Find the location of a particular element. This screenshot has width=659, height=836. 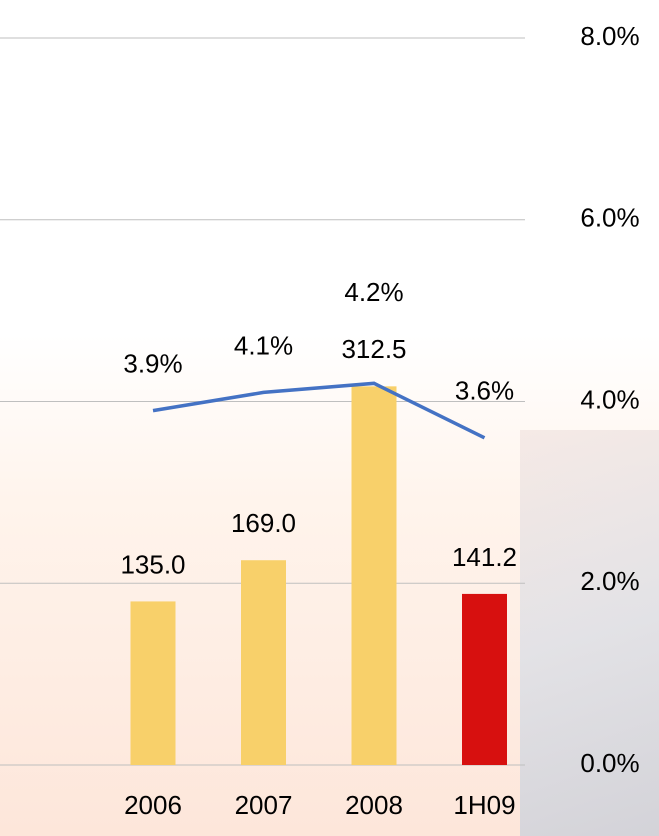

y2-tick-label: 4.0% is located at coordinates (609, 399).